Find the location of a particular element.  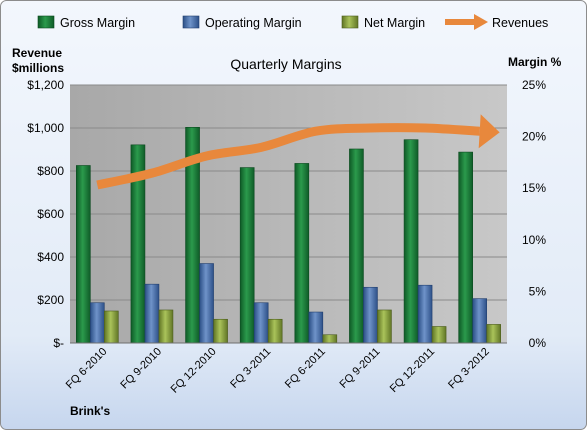

left-tick-label: $1,200 is located at coordinates (45, 85).